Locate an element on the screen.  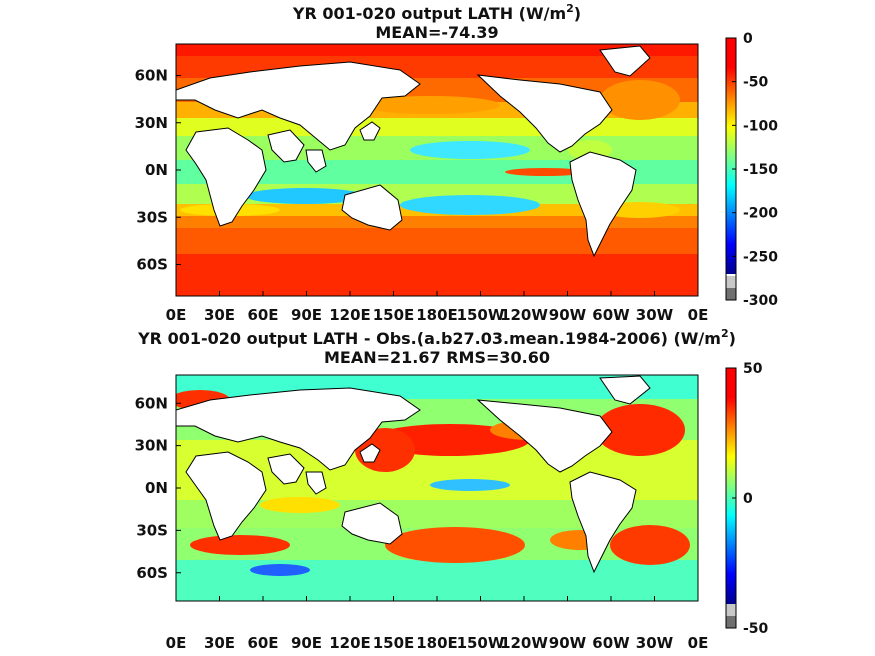
colorbar: 0 -50 -100 -150 -200 -250 -300 is located at coordinates (751, 170).